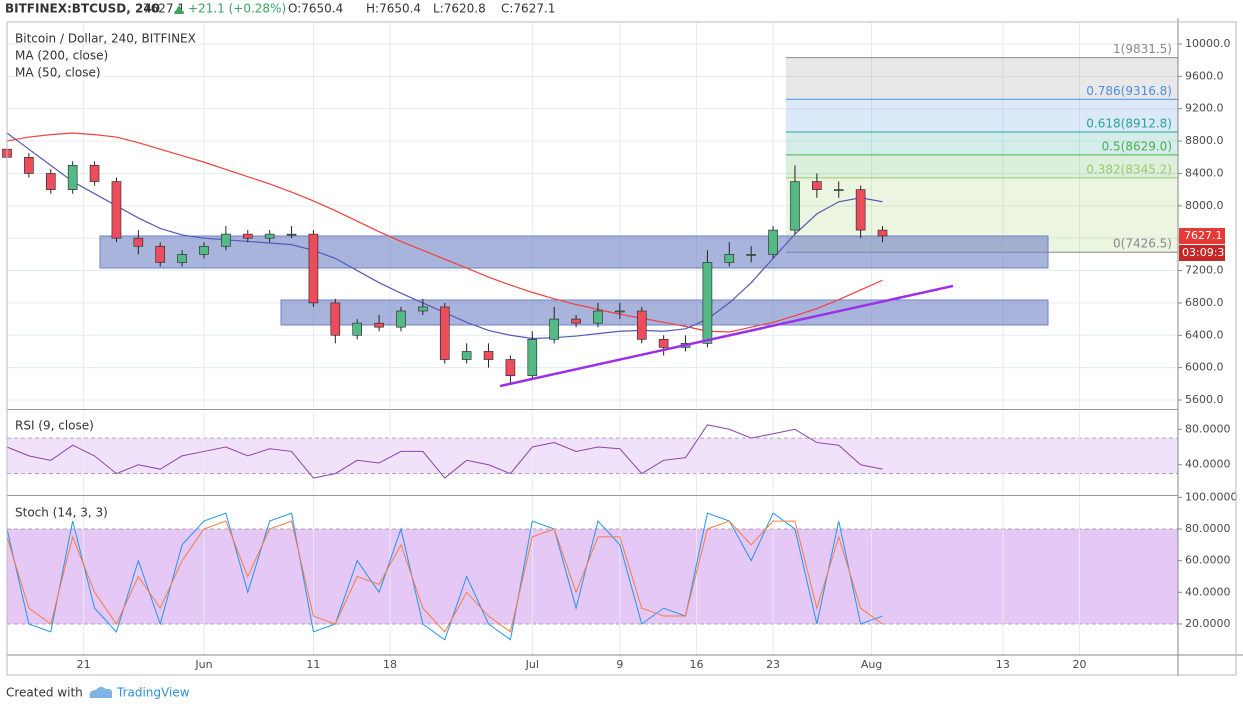  What do you see at coordinates (203, 664) in the screenshot?
I see `x-tick-label: Jun` at bounding box center [203, 664].